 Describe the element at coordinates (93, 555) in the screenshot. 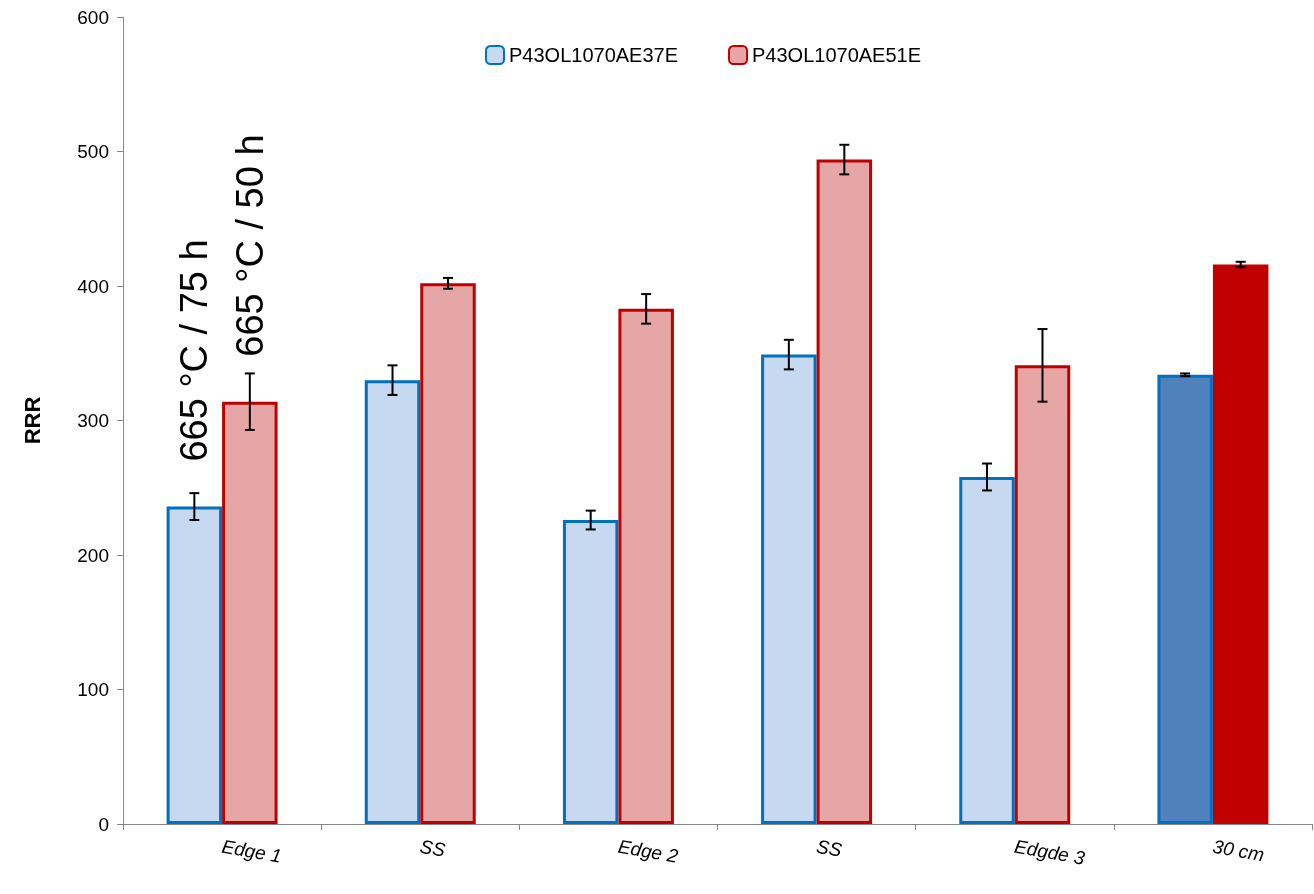

I see `y-tick-label: 200` at that location.